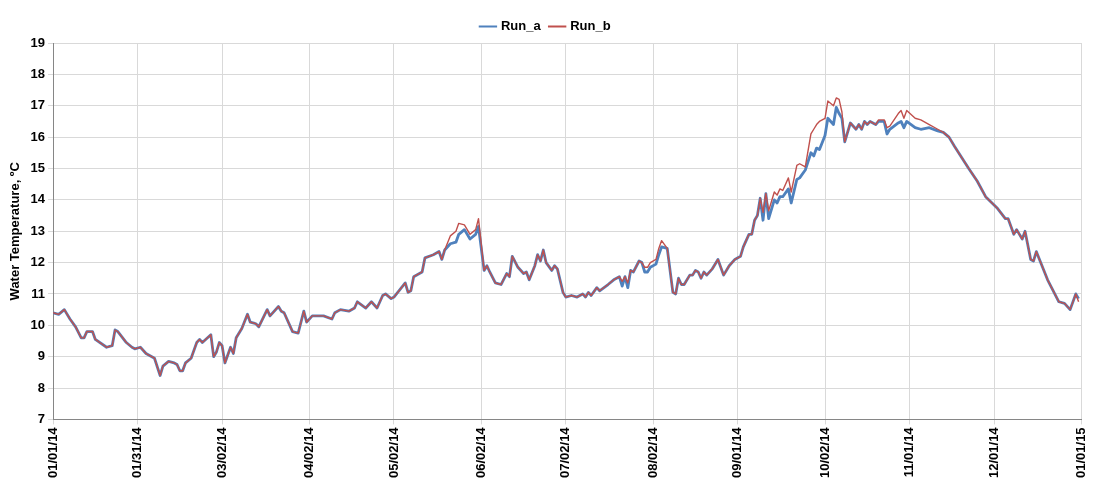 This screenshot has width=1100, height=485. Describe the element at coordinates (521, 26) in the screenshot. I see `legend-label: Run_a` at that location.